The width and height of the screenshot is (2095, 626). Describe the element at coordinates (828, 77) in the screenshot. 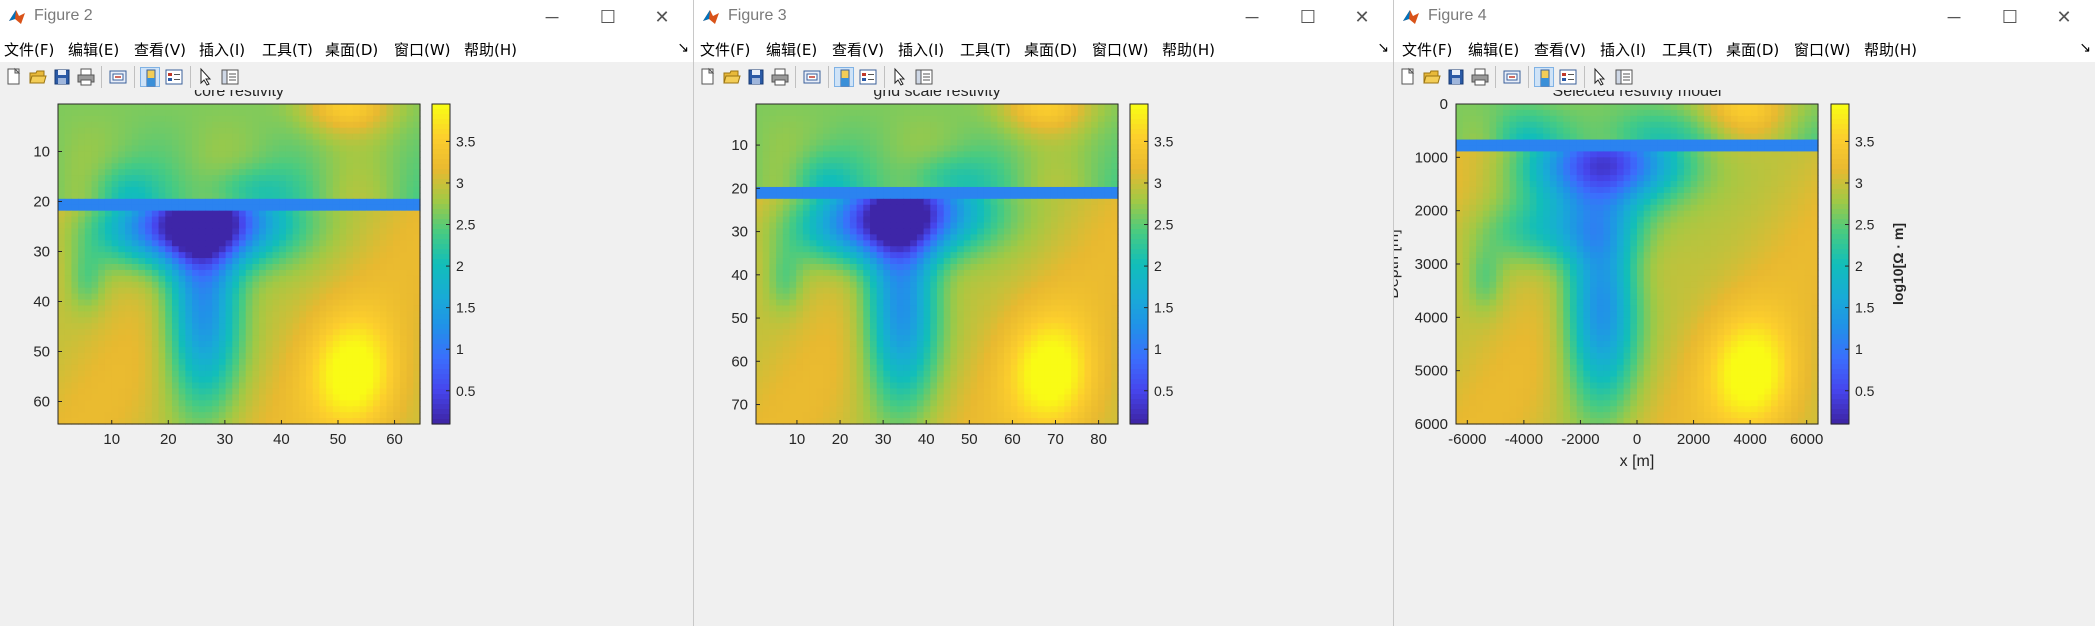

I see `toolbar-separator` at that location.